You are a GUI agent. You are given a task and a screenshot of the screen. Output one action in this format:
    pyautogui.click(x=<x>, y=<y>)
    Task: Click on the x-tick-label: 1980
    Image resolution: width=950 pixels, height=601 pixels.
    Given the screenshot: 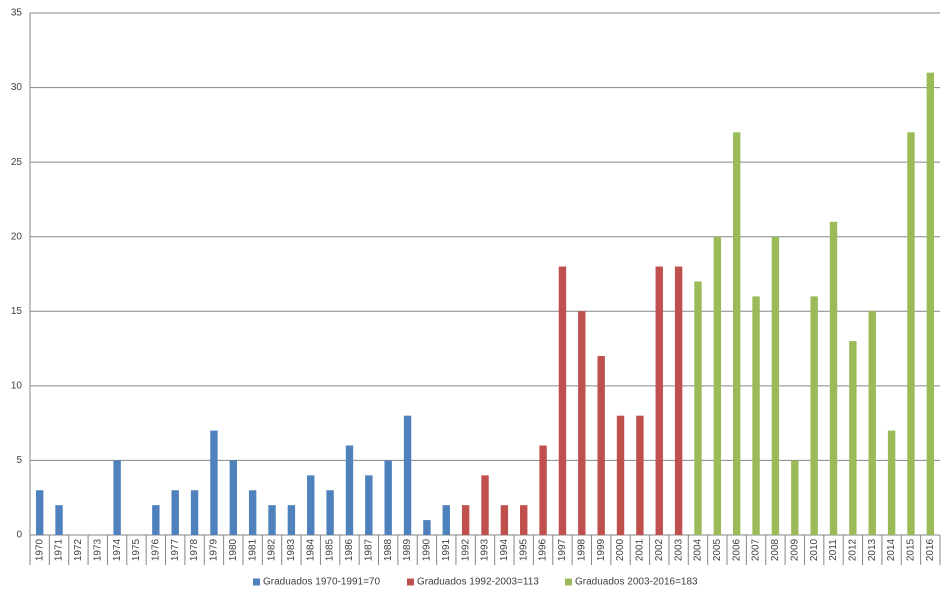 What is the action you would take?
    pyautogui.click(x=233, y=549)
    